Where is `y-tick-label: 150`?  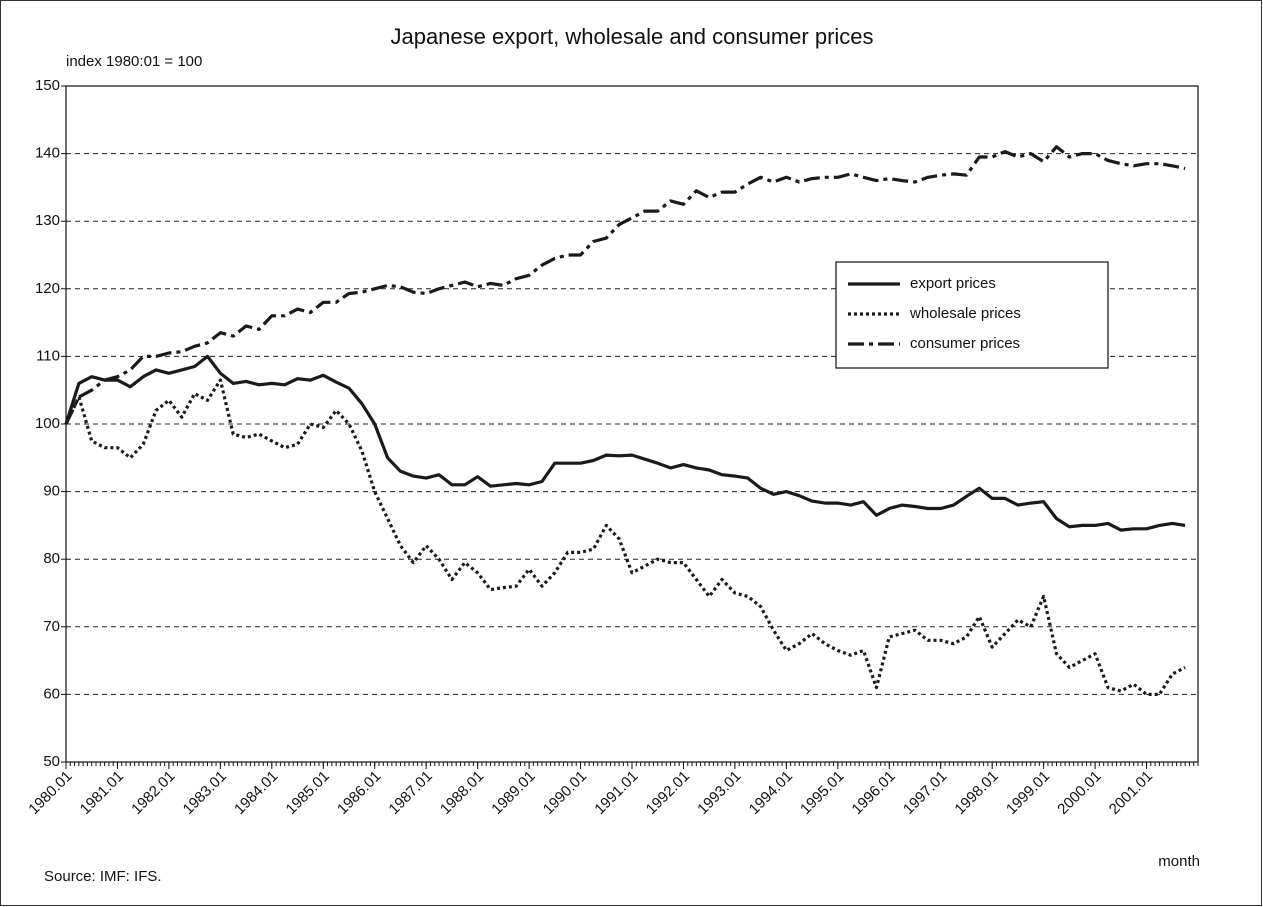
y-tick-label: 150 is located at coordinates (47, 85).